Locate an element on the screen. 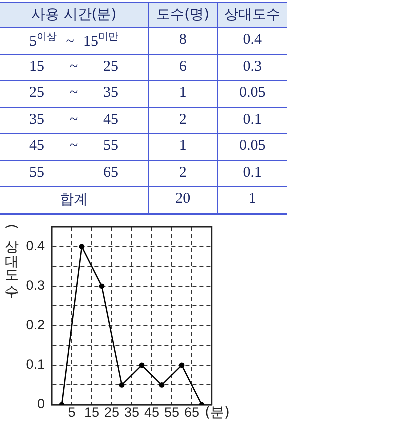 The image size is (400, 427). x-tick-label: 5 is located at coordinates (72, 412).